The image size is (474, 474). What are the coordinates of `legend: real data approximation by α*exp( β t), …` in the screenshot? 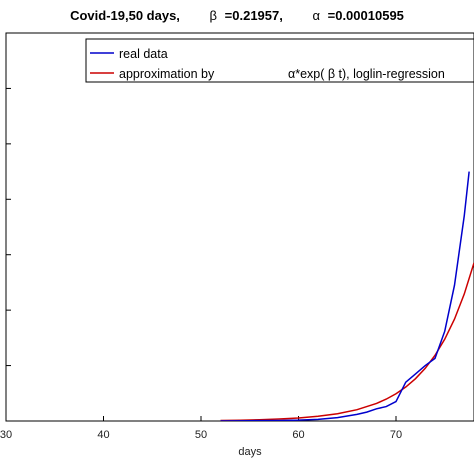 It's located at (279, 60).